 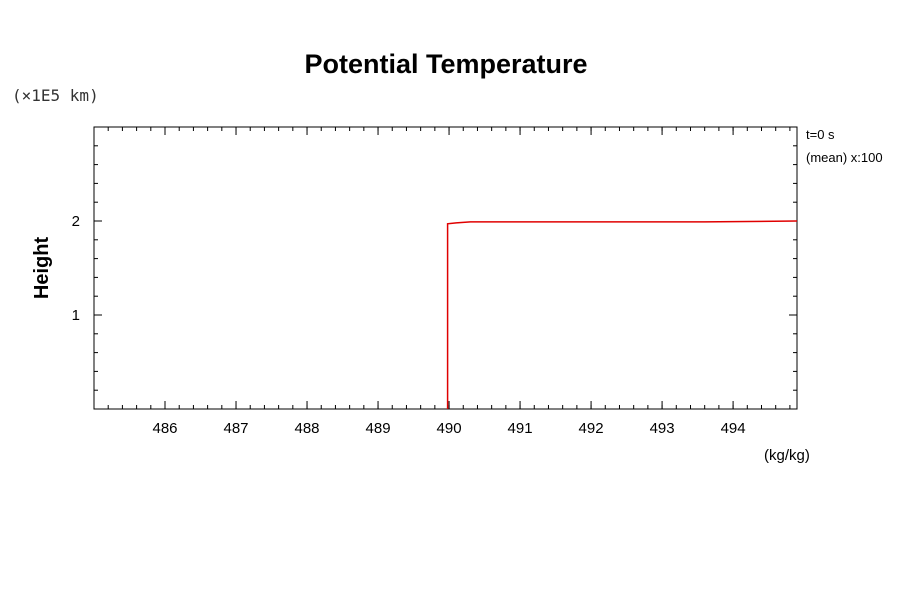 What do you see at coordinates (520, 428) in the screenshot?
I see `x-tick-label: 491` at bounding box center [520, 428].